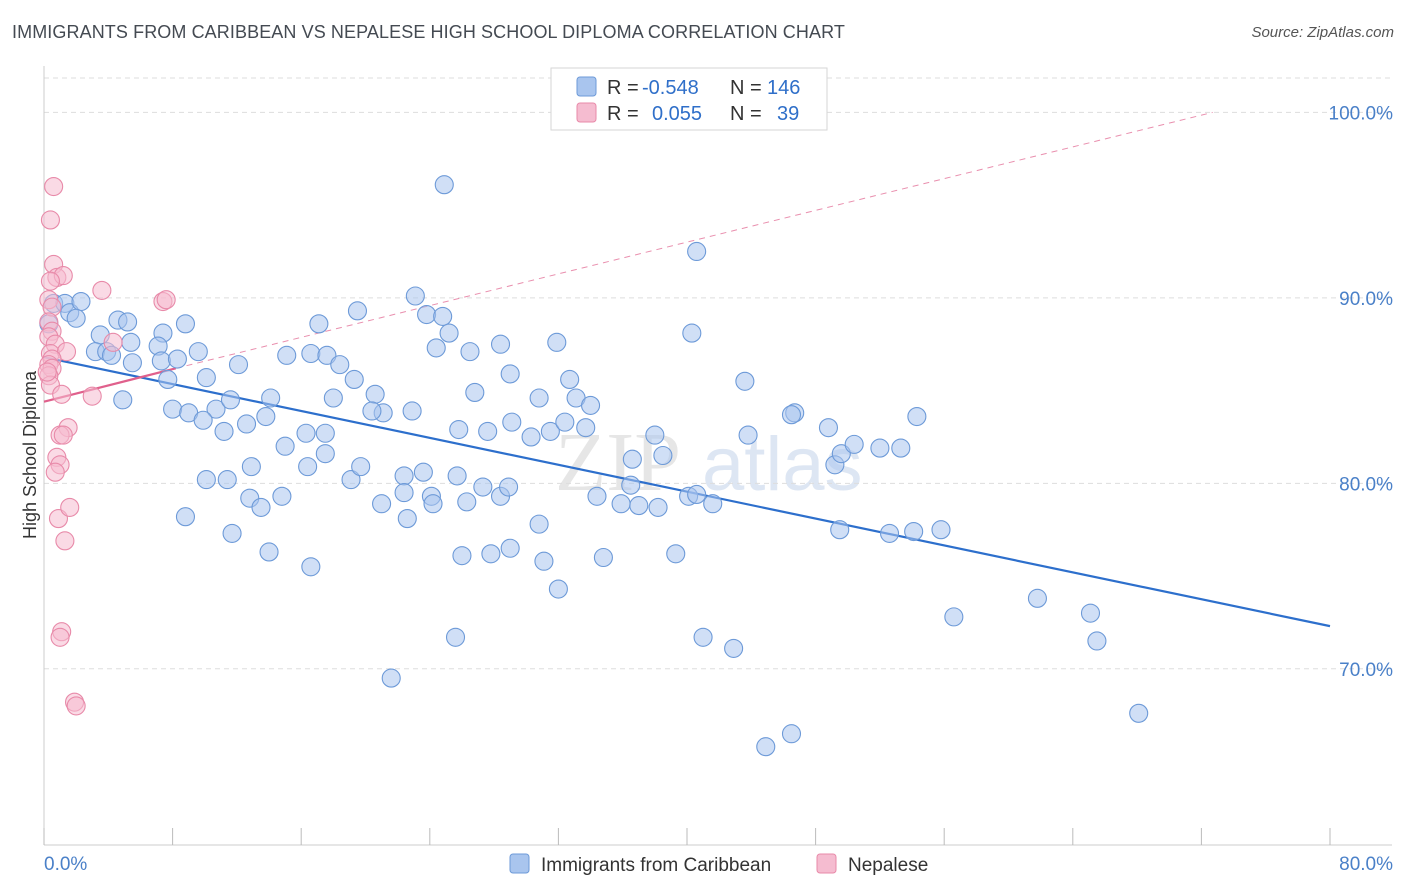 The image size is (1406, 892). I want to click on legend-swatch-blue, so click(586, 86).